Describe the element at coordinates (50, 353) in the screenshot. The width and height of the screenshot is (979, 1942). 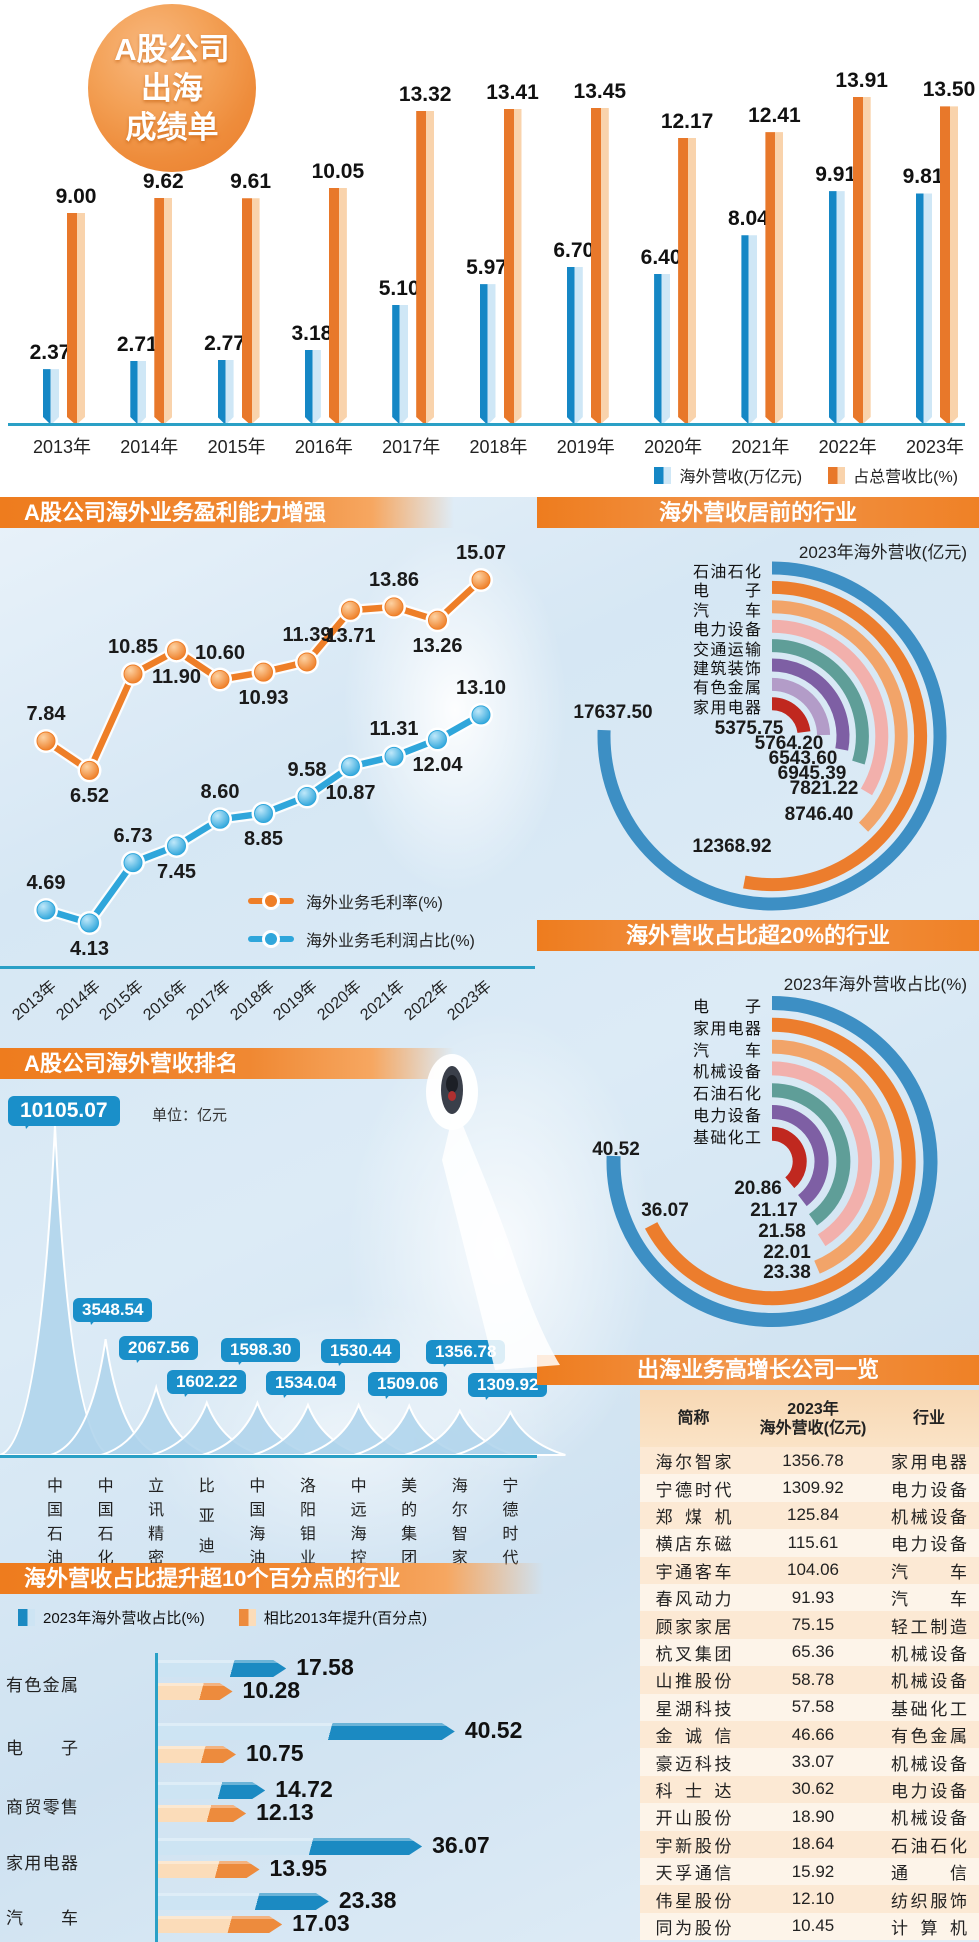
I see `bar-value-label: 2.37` at that location.